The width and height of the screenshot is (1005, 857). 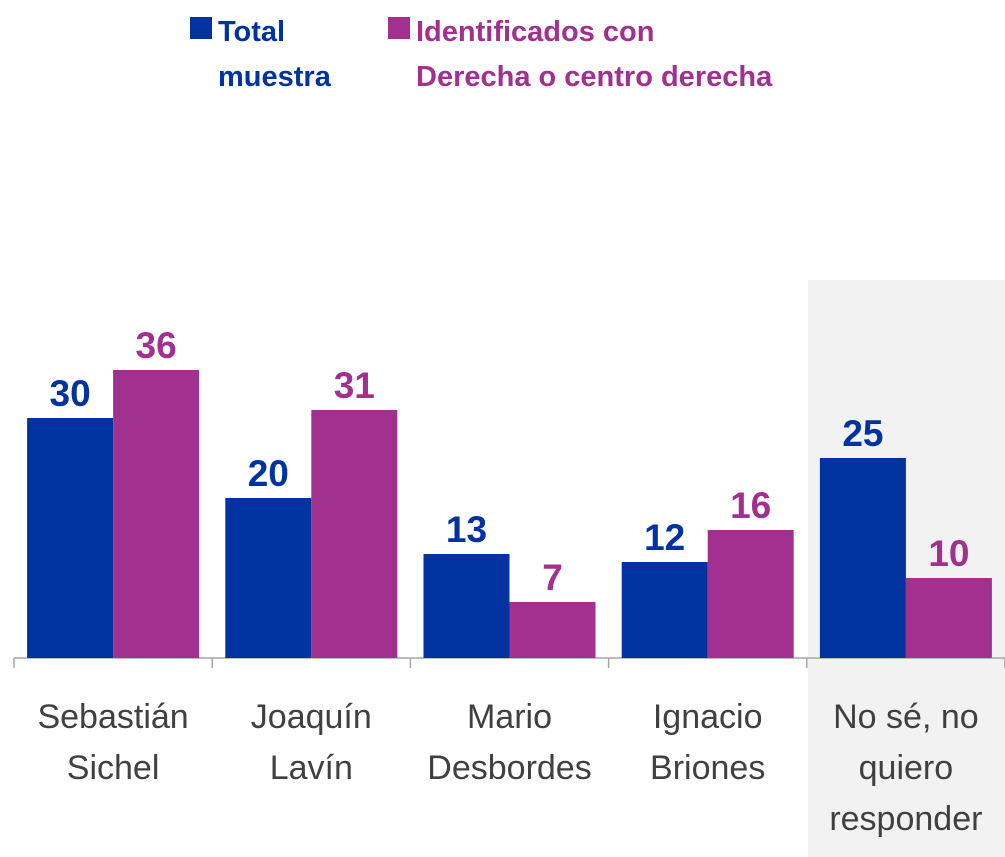 I want to click on value-label: 7, so click(x=552, y=577).